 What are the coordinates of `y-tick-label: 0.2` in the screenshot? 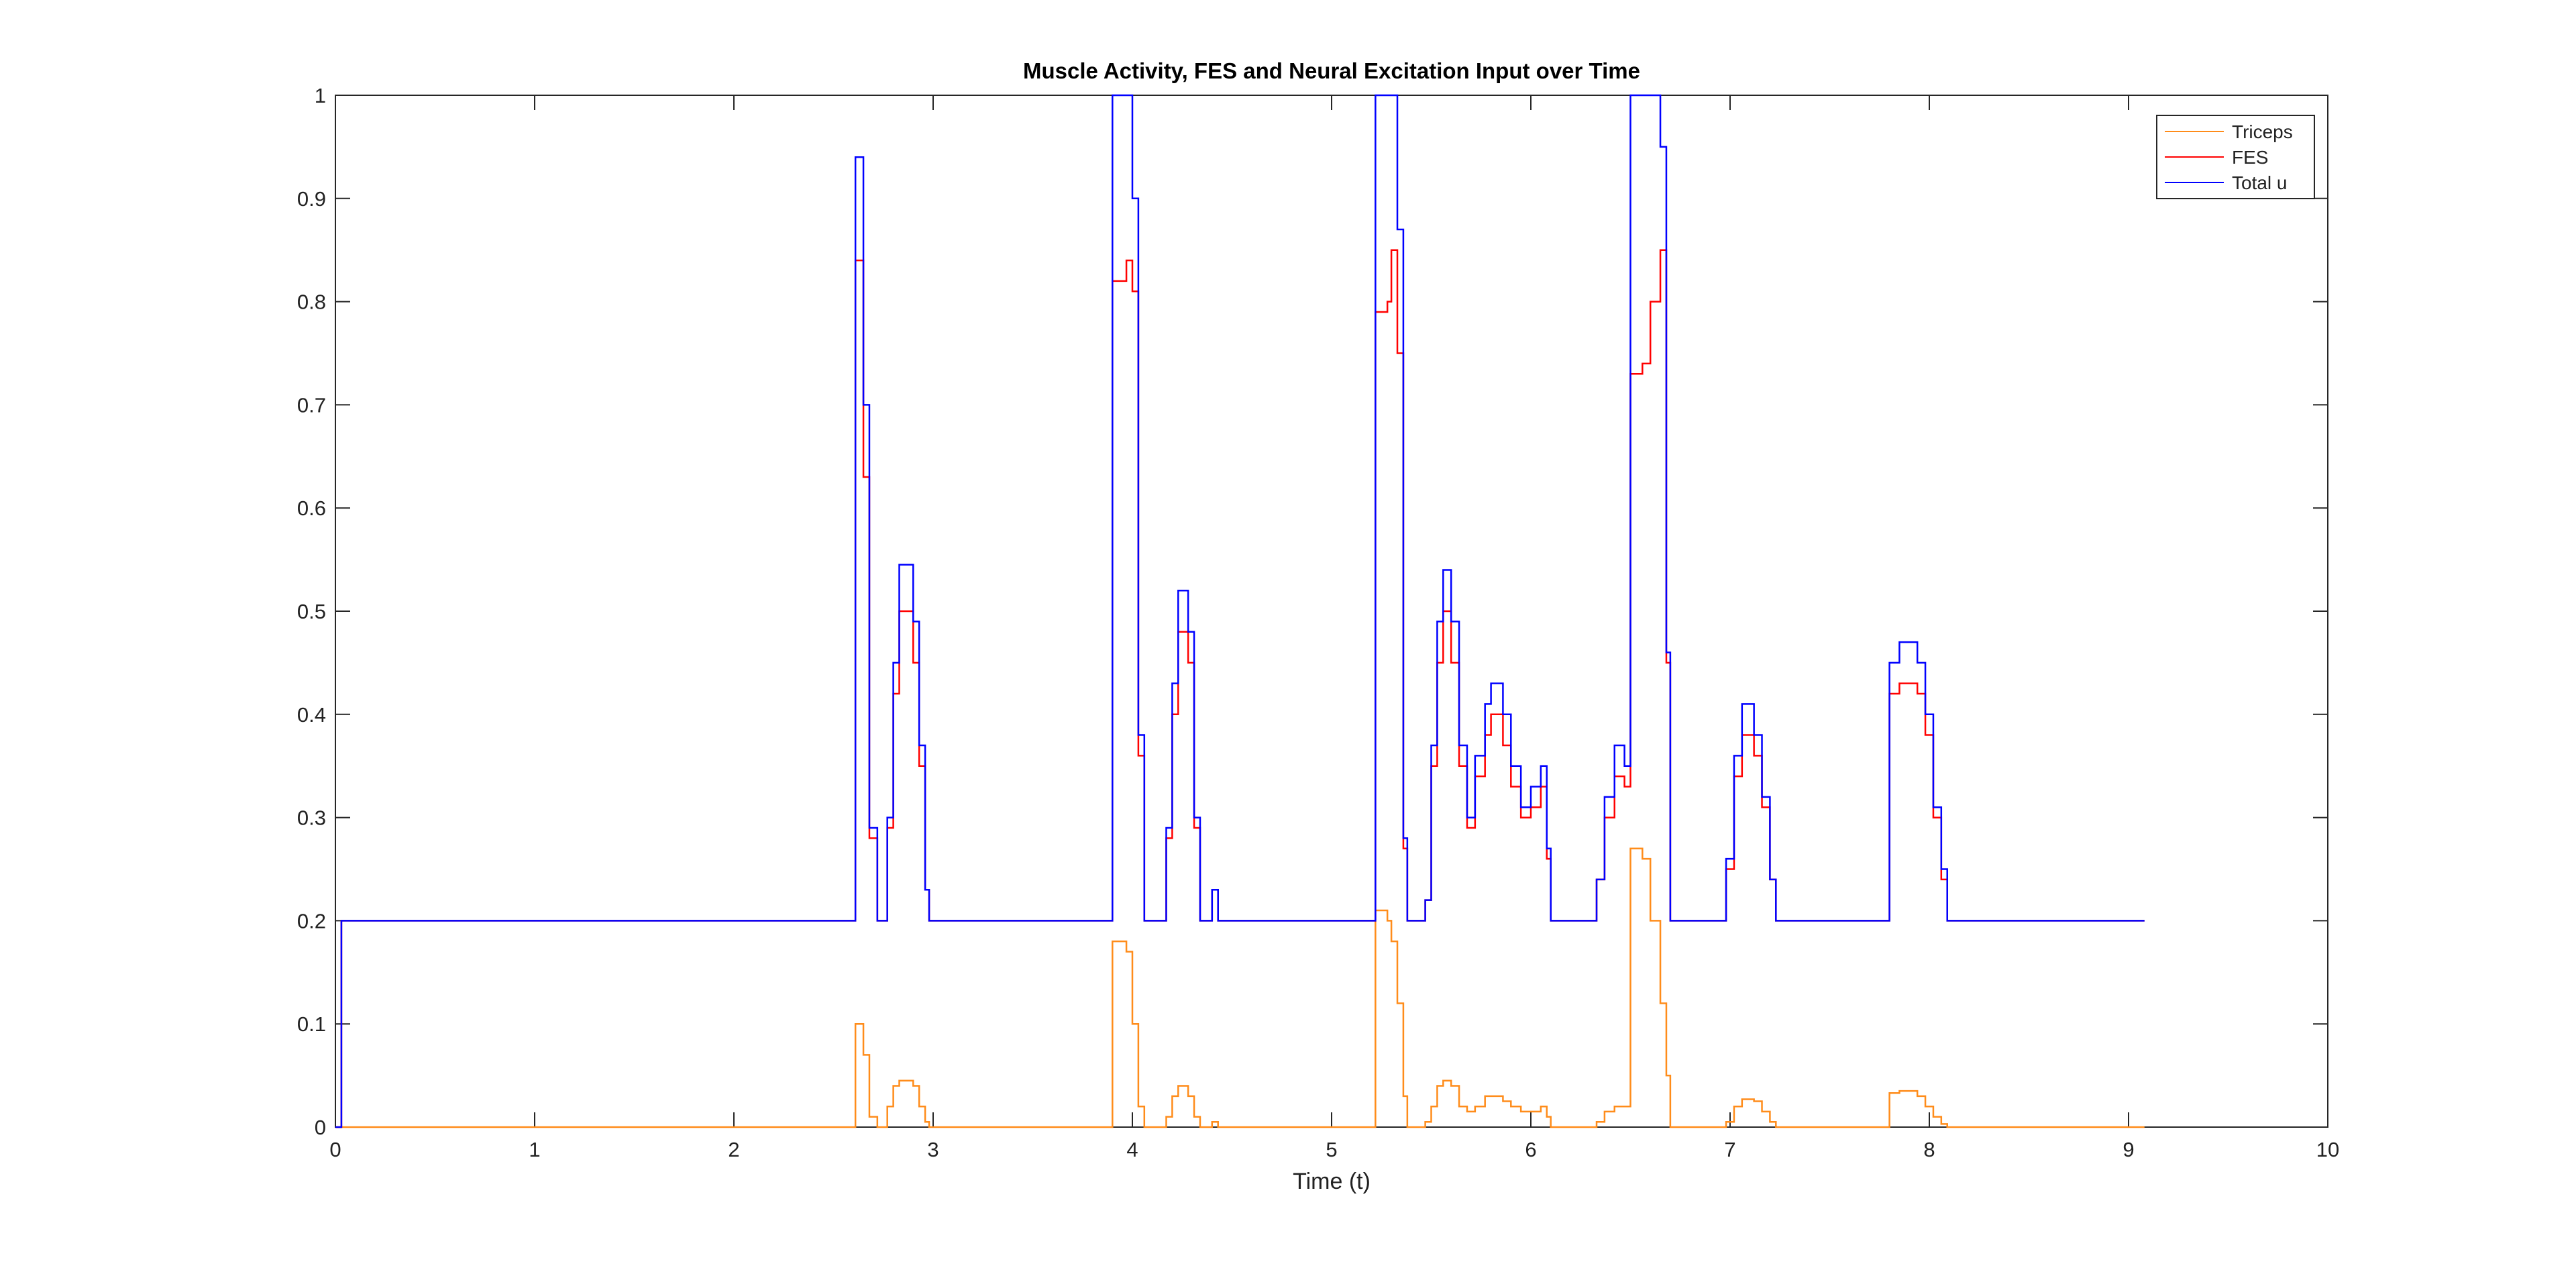 It's located at (311, 921).